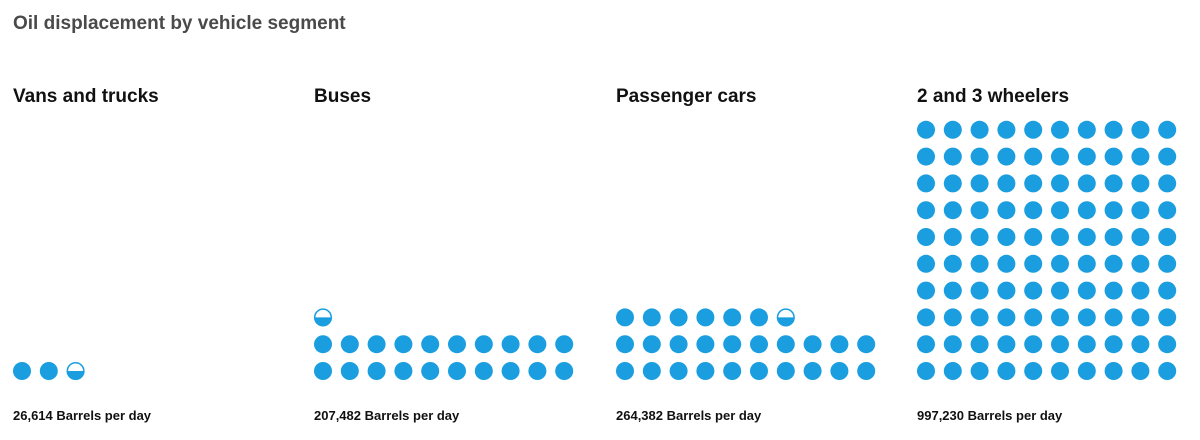 The width and height of the screenshot is (1200, 440). What do you see at coordinates (993, 96) in the screenshot?
I see `panel-title: 2 and 3 wheelers` at bounding box center [993, 96].